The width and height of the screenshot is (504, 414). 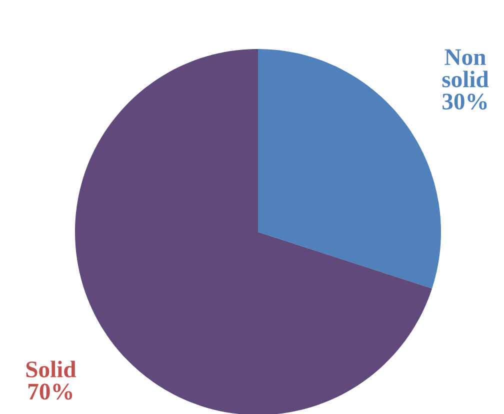 I want to click on data-label: 30%, so click(x=464, y=102).